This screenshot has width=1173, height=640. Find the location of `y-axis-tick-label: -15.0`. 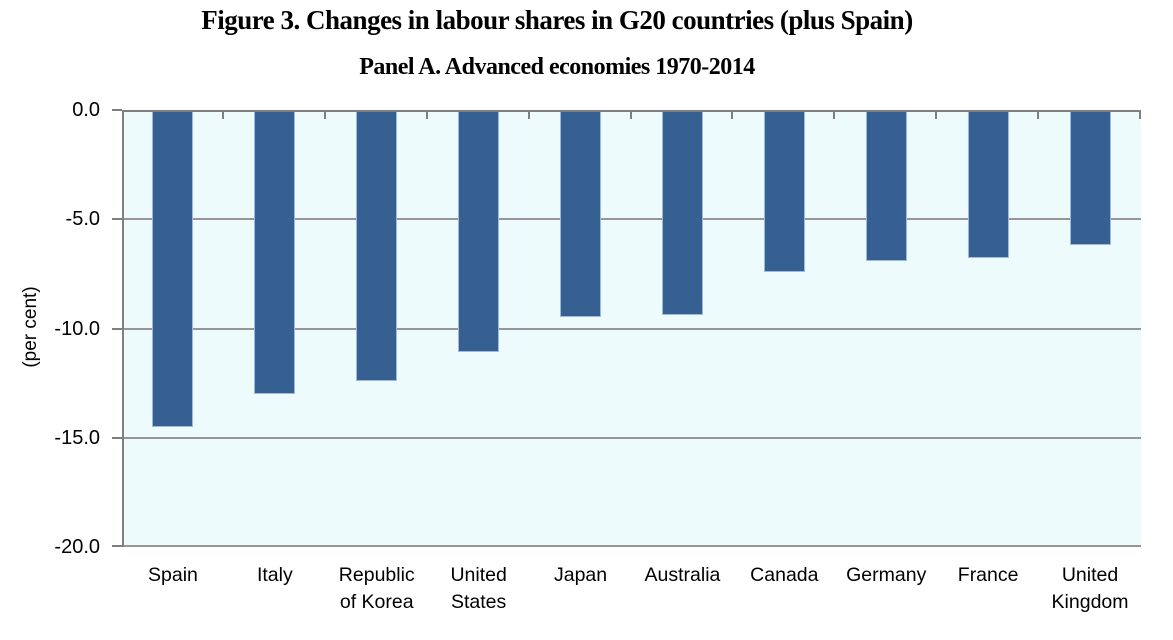

y-axis-tick-label: -15.0 is located at coordinates (77, 437).